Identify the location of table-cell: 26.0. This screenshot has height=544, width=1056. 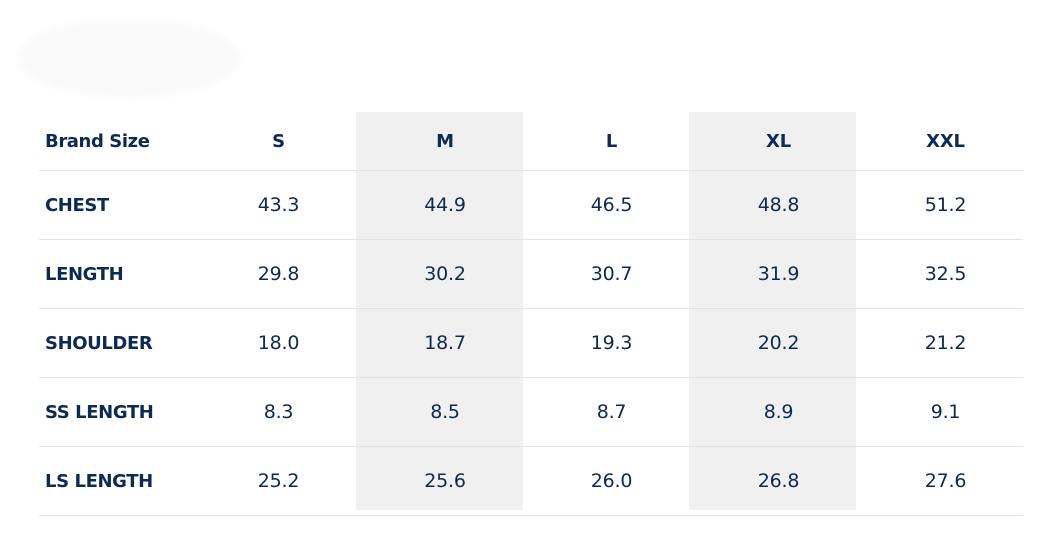
(611, 481).